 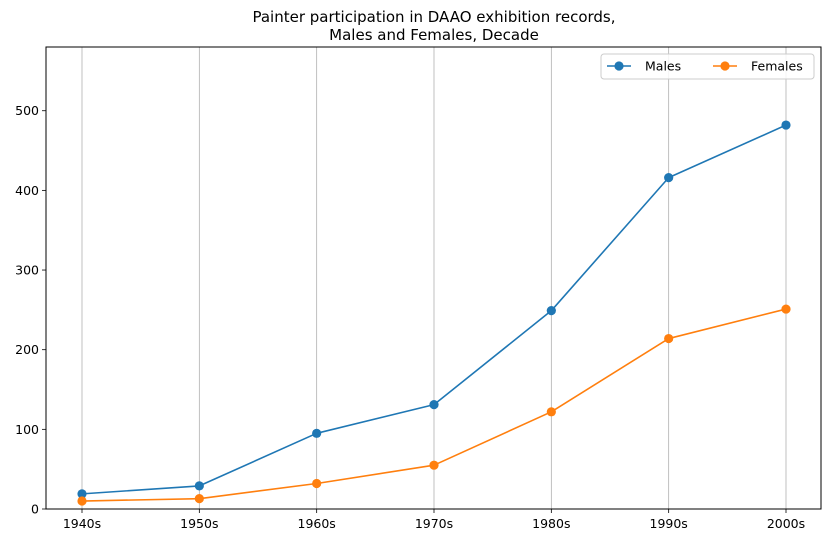 What do you see at coordinates (434, 523) in the screenshot?
I see `x-tick-label: 1970s` at bounding box center [434, 523].